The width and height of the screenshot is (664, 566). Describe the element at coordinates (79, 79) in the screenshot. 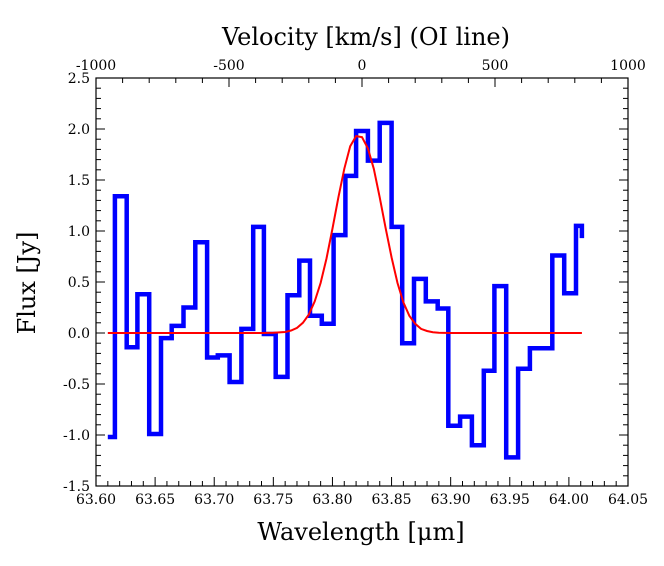

I see `y-tick-label: 2.5` at that location.